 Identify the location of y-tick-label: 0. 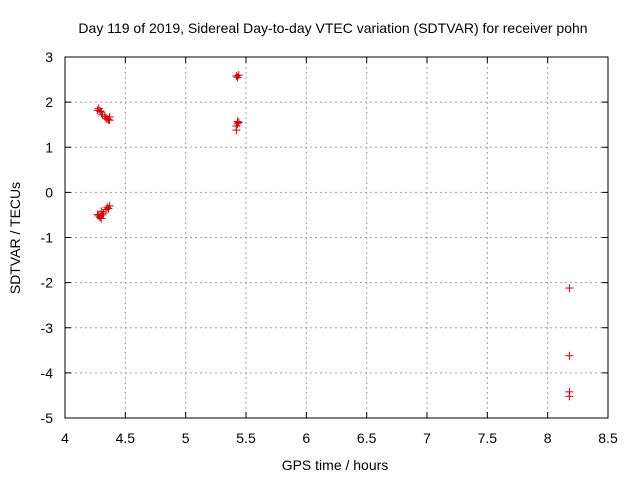
(49, 192).